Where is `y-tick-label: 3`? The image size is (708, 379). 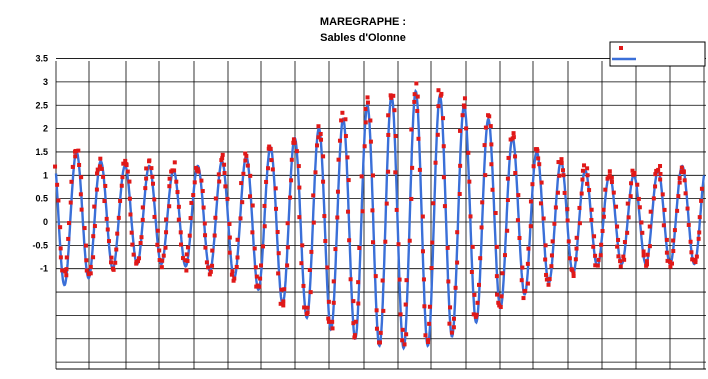 y-tick-label: 3 is located at coordinates (45, 82).